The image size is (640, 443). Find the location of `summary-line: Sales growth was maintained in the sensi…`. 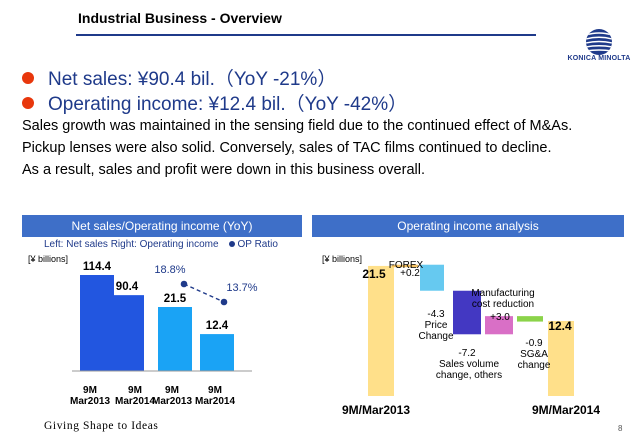

summary-line: Sales growth was maintained in the sensi… is located at coordinates (297, 126).